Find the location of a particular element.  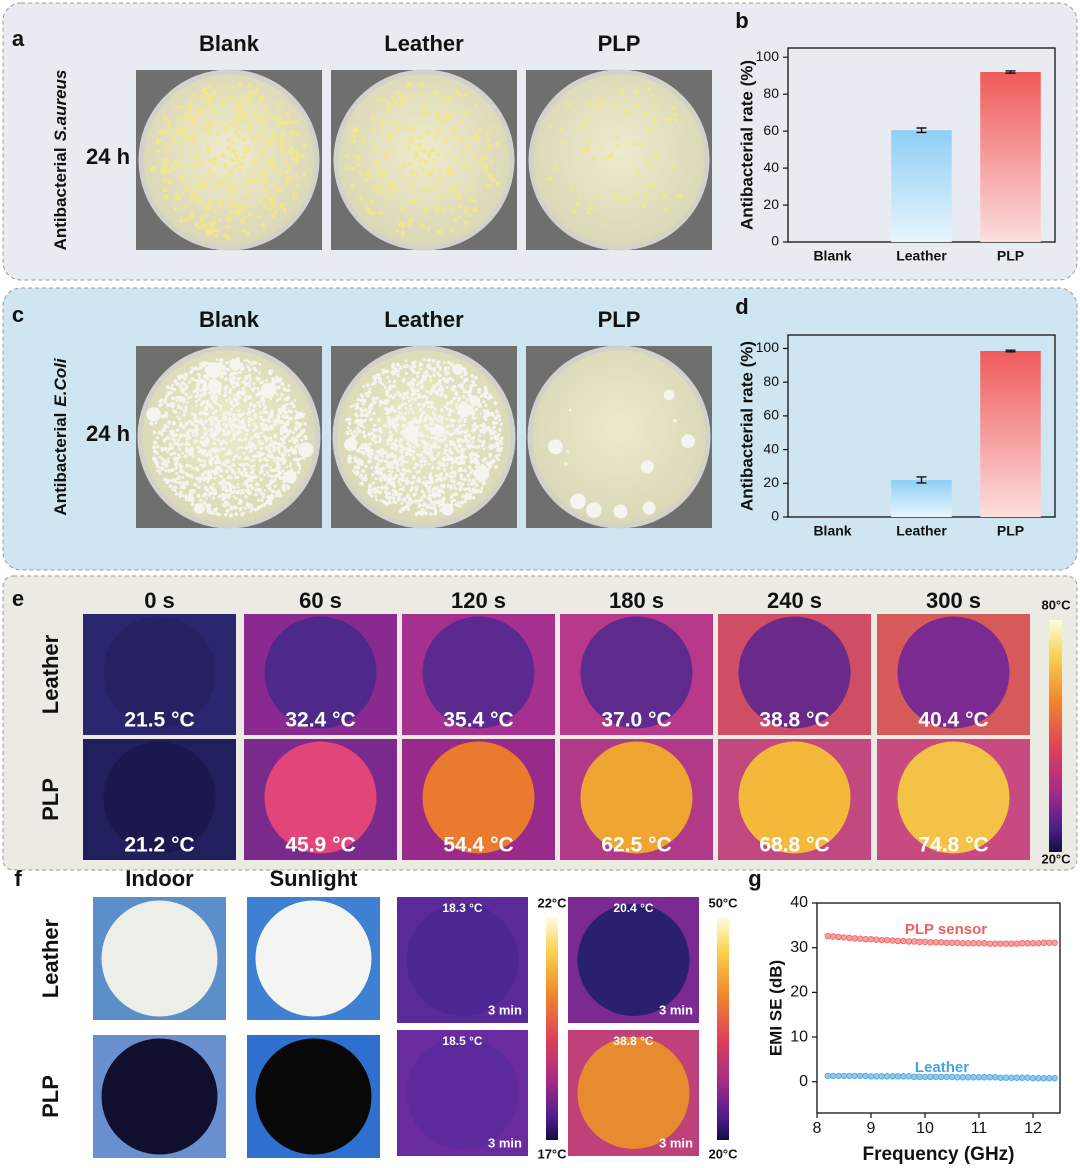

label: 60 s is located at coordinates (320, 600).